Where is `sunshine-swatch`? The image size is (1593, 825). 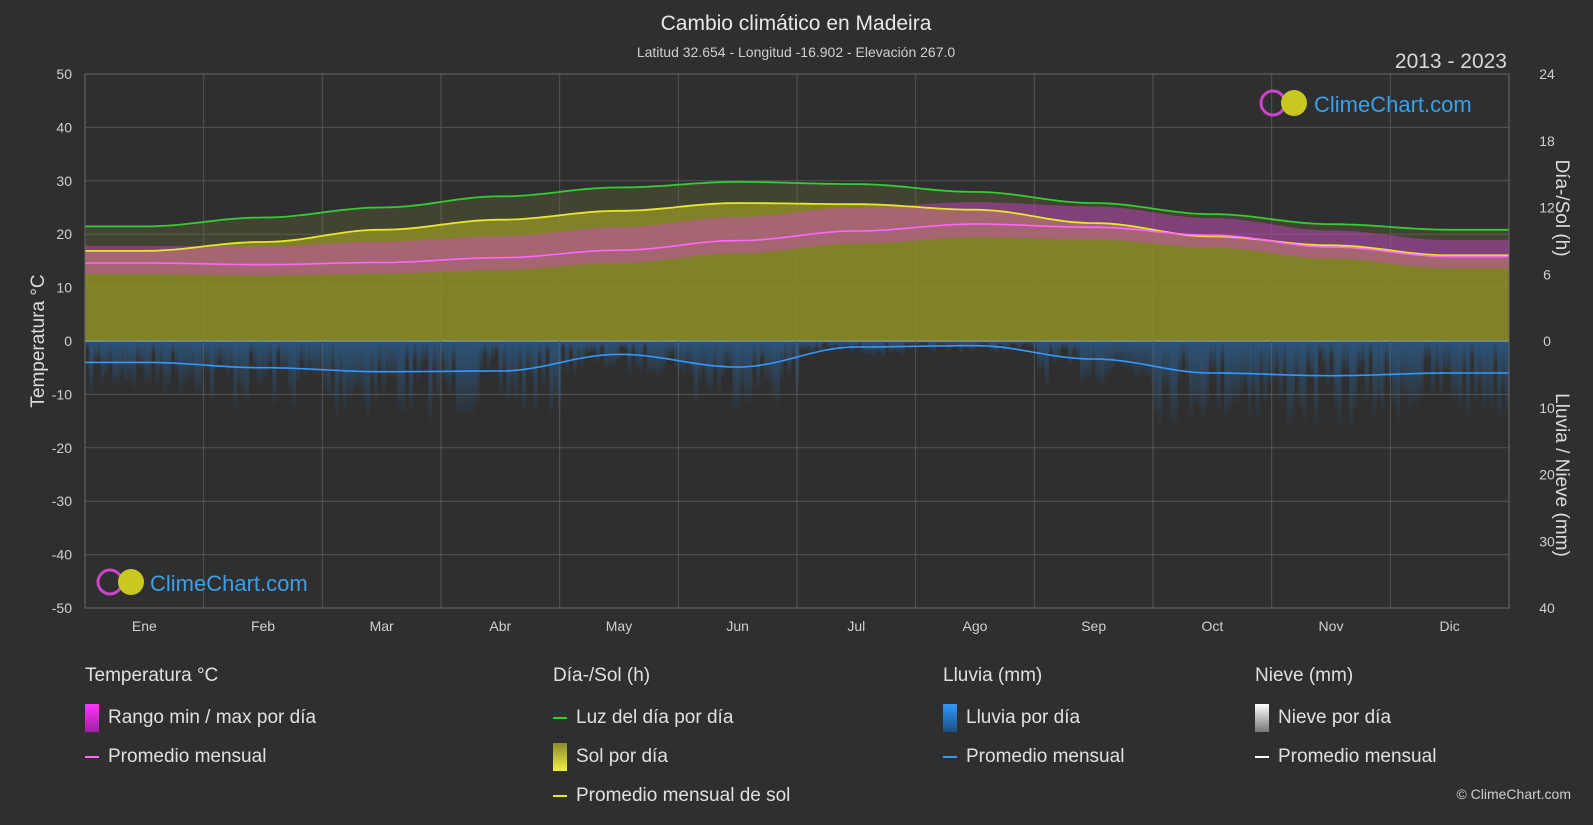 sunshine-swatch is located at coordinates (560, 756).